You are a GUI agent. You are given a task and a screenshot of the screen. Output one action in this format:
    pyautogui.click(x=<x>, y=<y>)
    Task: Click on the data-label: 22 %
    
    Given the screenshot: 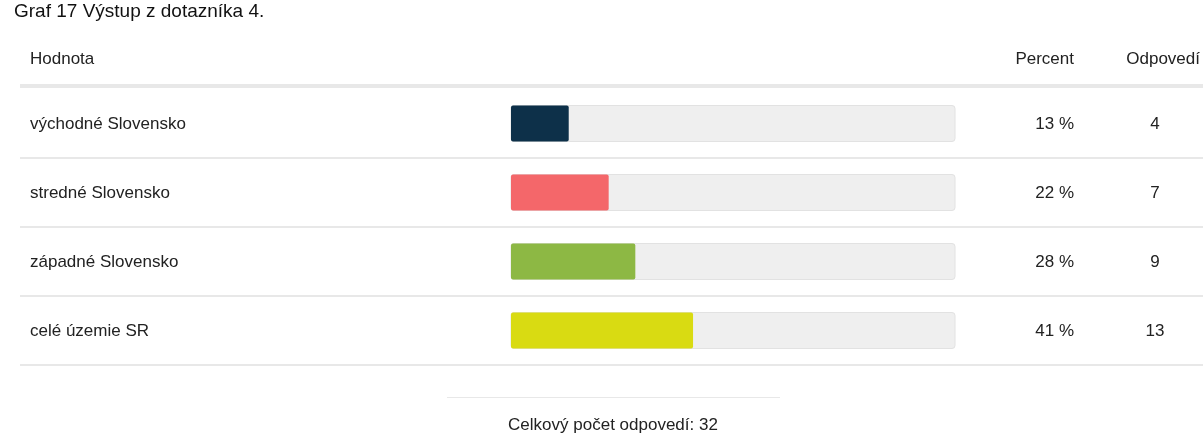 What is the action you would take?
    pyautogui.click(x=1054, y=192)
    